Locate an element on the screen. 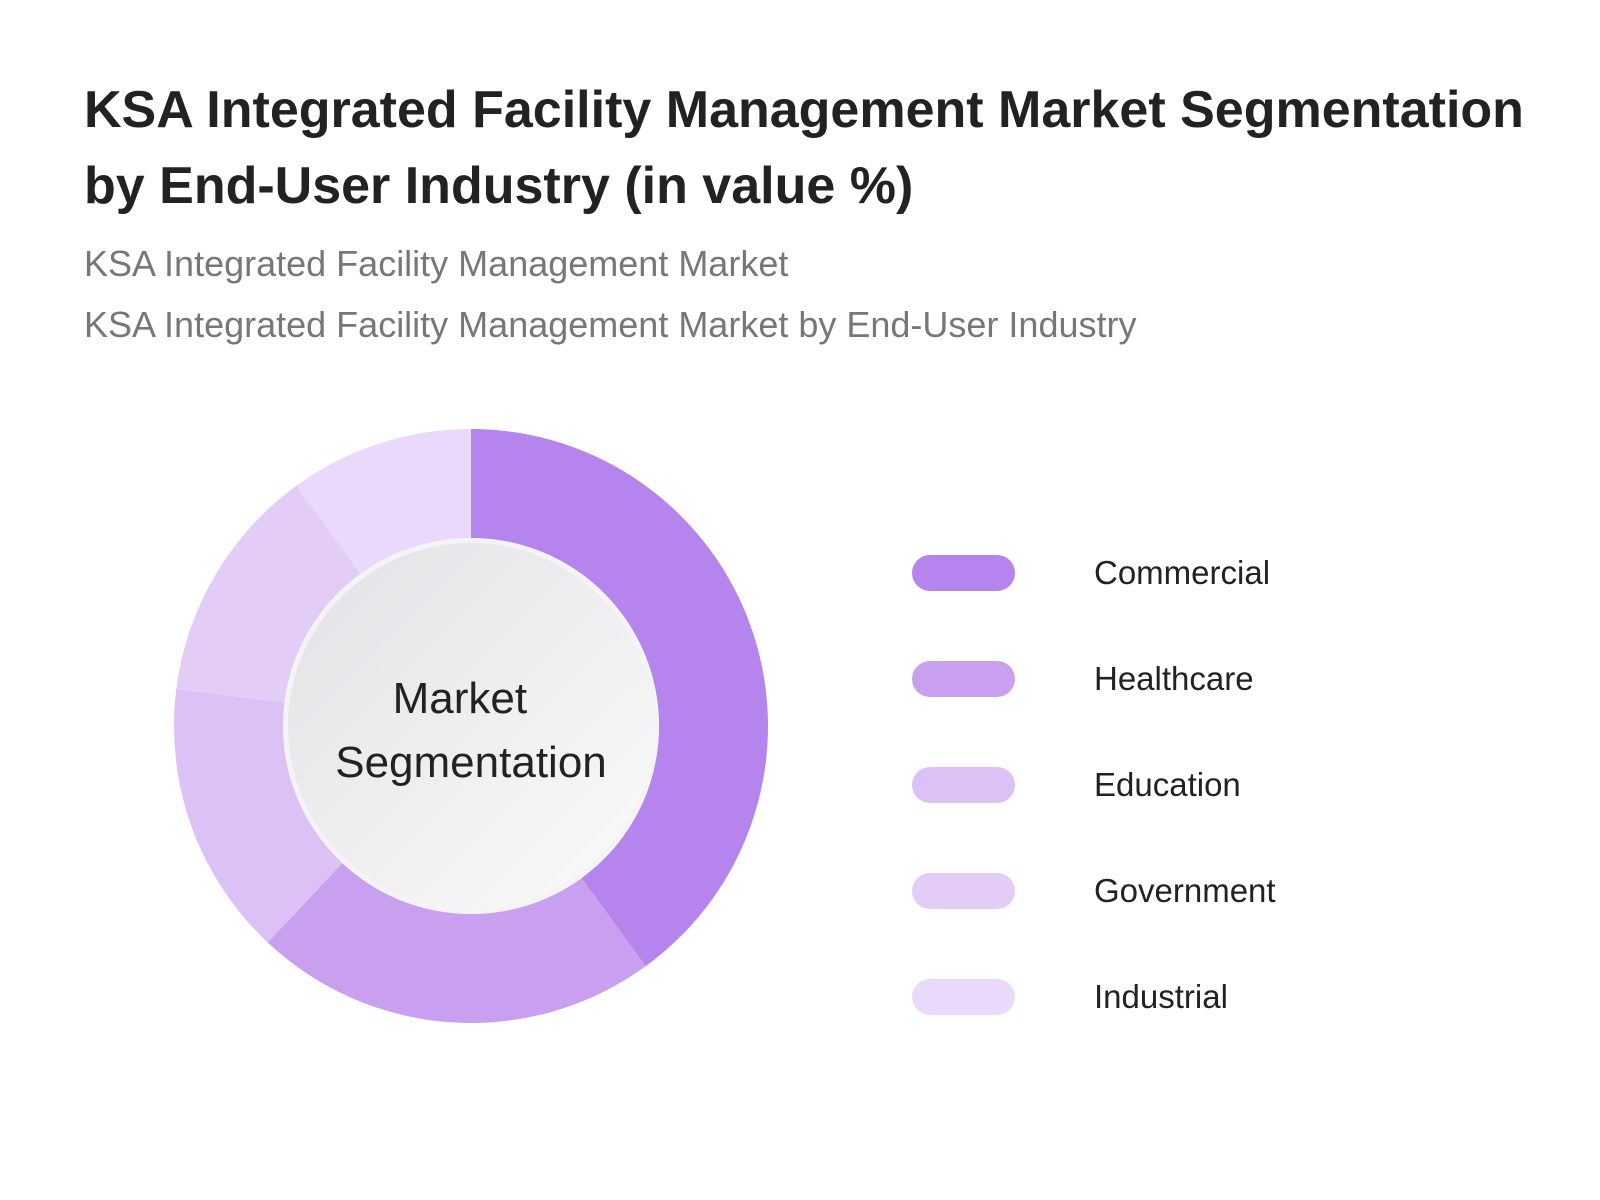  legend-swatch-industrial is located at coordinates (963, 997).